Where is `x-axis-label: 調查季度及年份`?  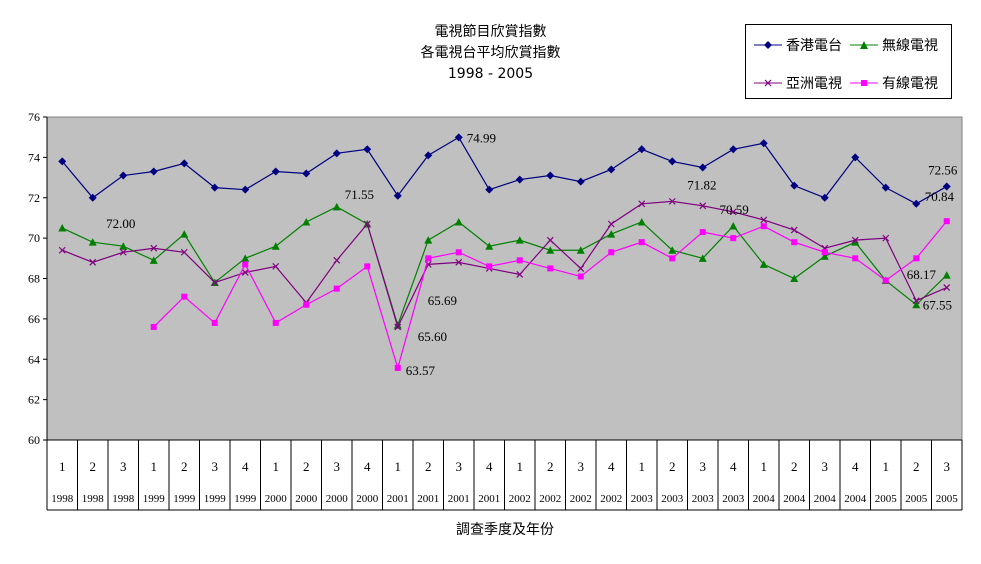
x-axis-label: 調查季度及年份 is located at coordinates (505, 530).